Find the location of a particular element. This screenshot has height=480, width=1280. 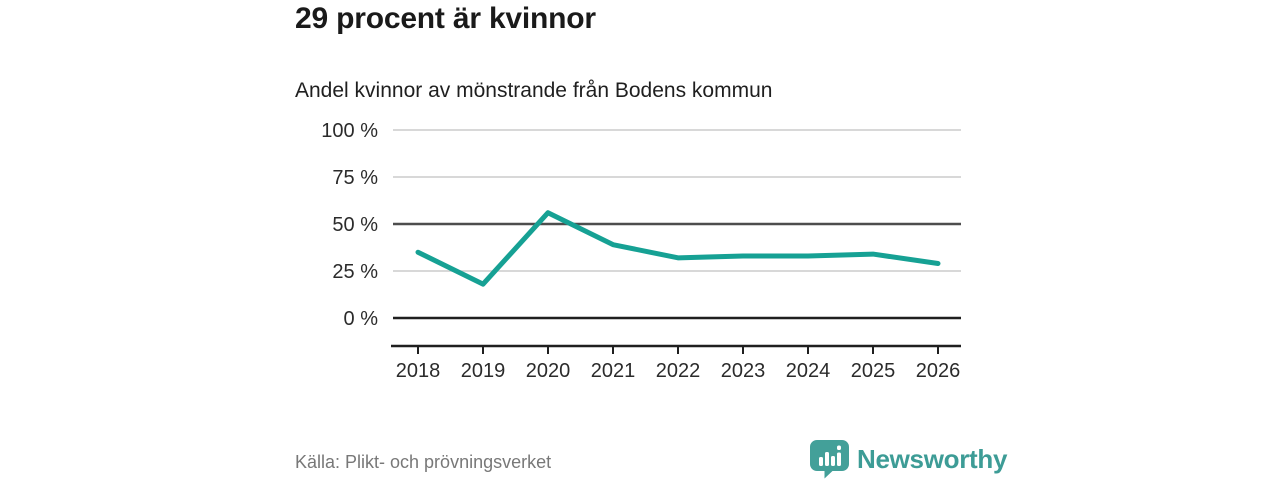

source-note: Källa: Plikt- och prövningsverket is located at coordinates (423, 462).